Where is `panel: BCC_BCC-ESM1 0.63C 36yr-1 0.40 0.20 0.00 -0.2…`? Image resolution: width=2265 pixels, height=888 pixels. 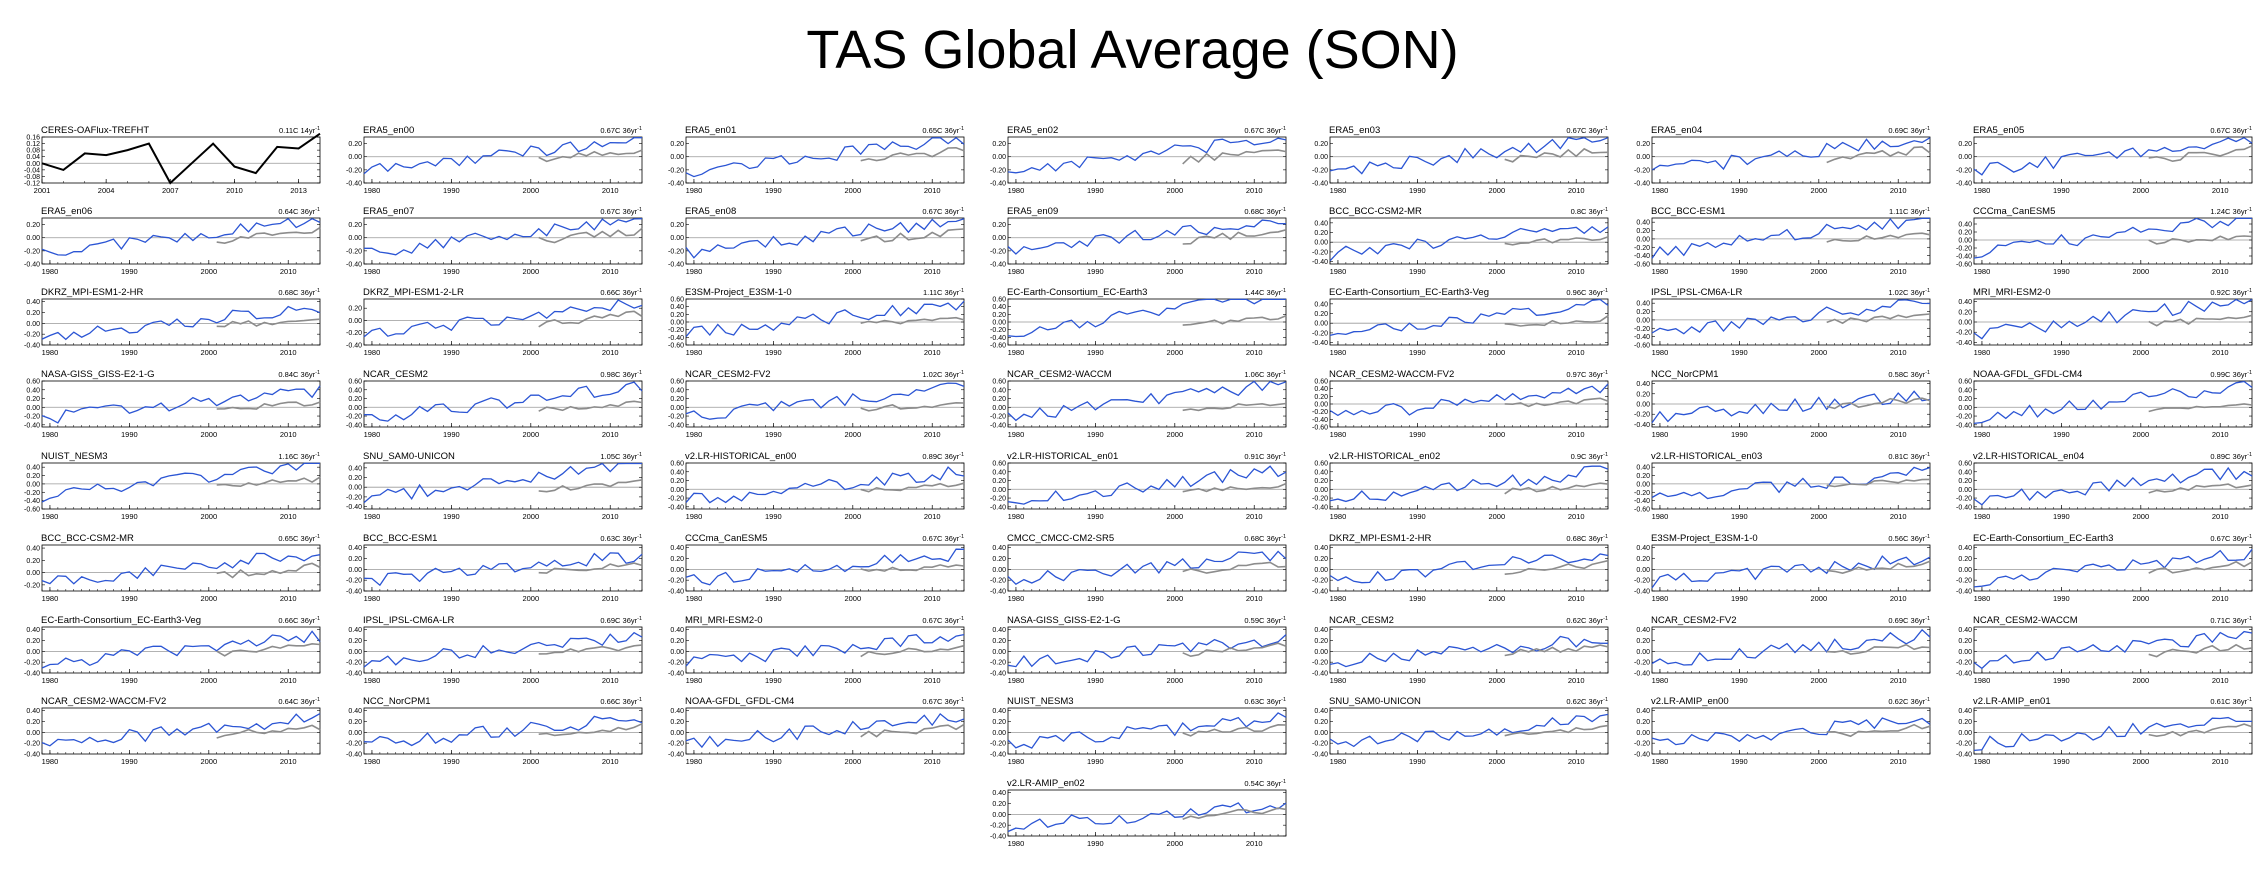 panel: BCC_BCC-ESM1 0.63C 36yr-1 0.40 0.20 0.00 -0.2… is located at coordinates (494, 568).